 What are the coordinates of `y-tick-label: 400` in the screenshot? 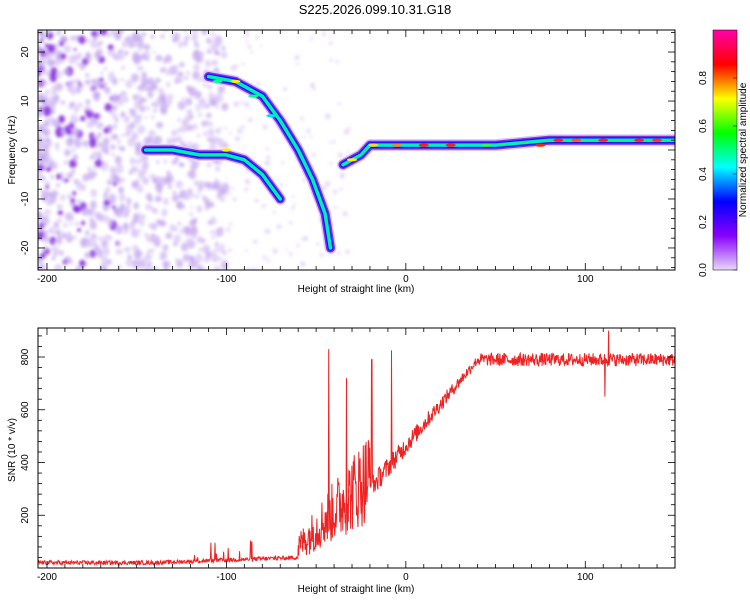 It's located at (25, 462).